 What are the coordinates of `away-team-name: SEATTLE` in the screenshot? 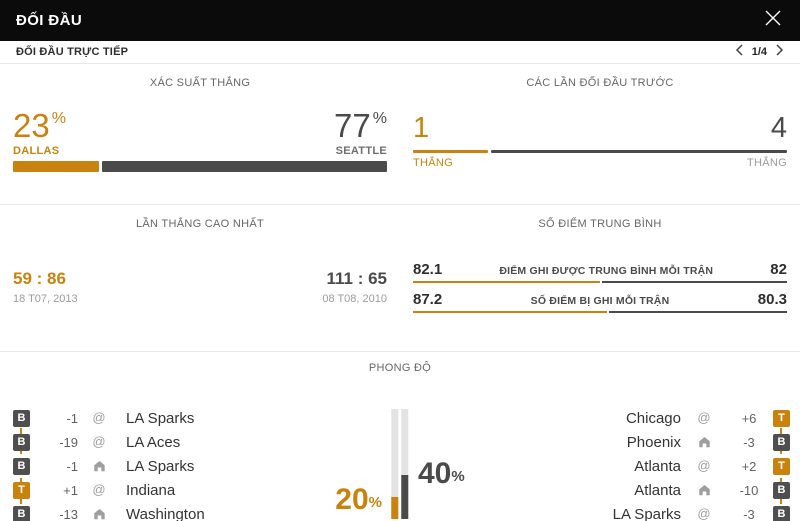 It's located at (361, 151).